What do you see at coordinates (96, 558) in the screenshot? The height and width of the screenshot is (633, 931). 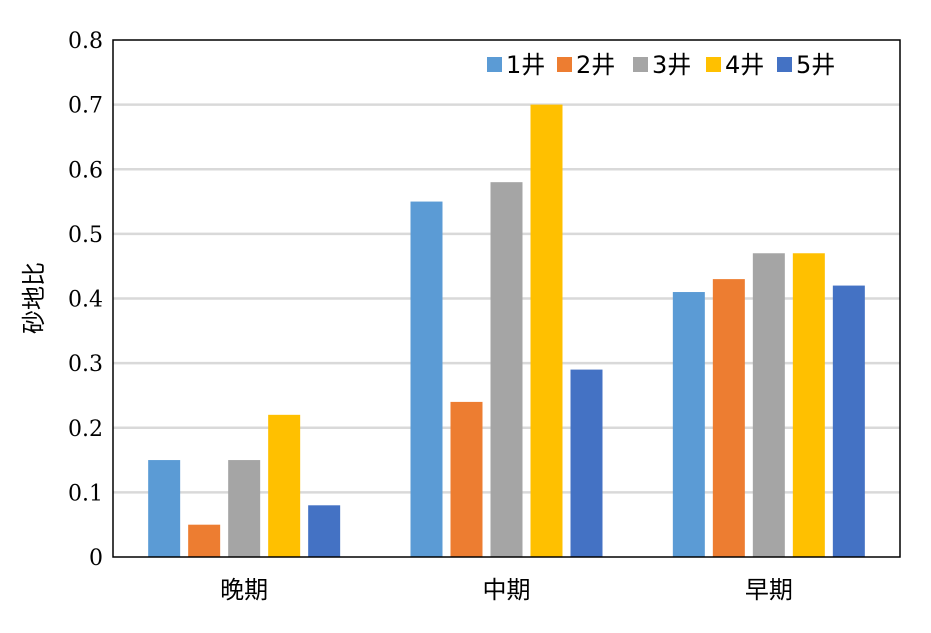 I see `y-tick-label: 0` at bounding box center [96, 558].